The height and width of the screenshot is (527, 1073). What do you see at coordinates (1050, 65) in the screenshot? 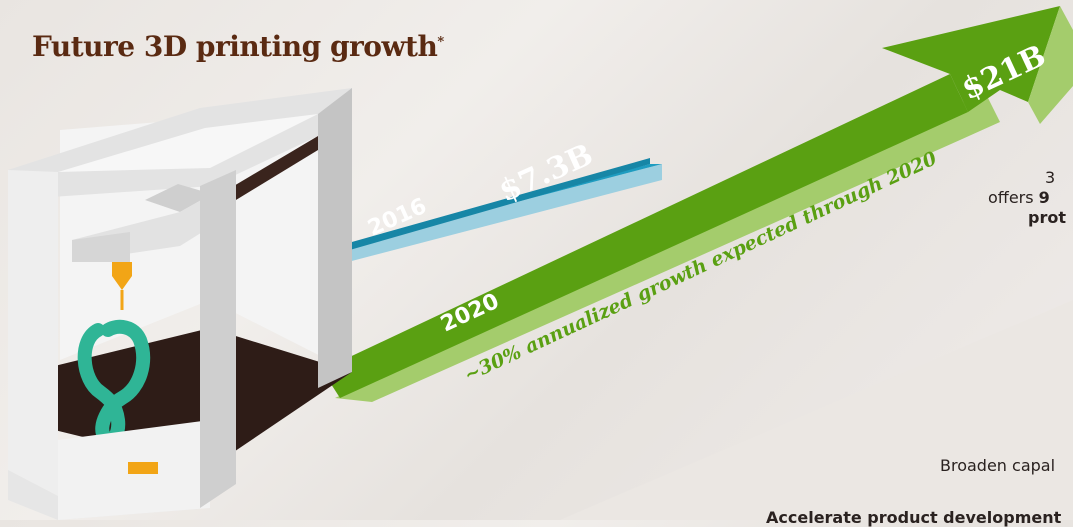
I see `arrow-head-side` at bounding box center [1050, 65].